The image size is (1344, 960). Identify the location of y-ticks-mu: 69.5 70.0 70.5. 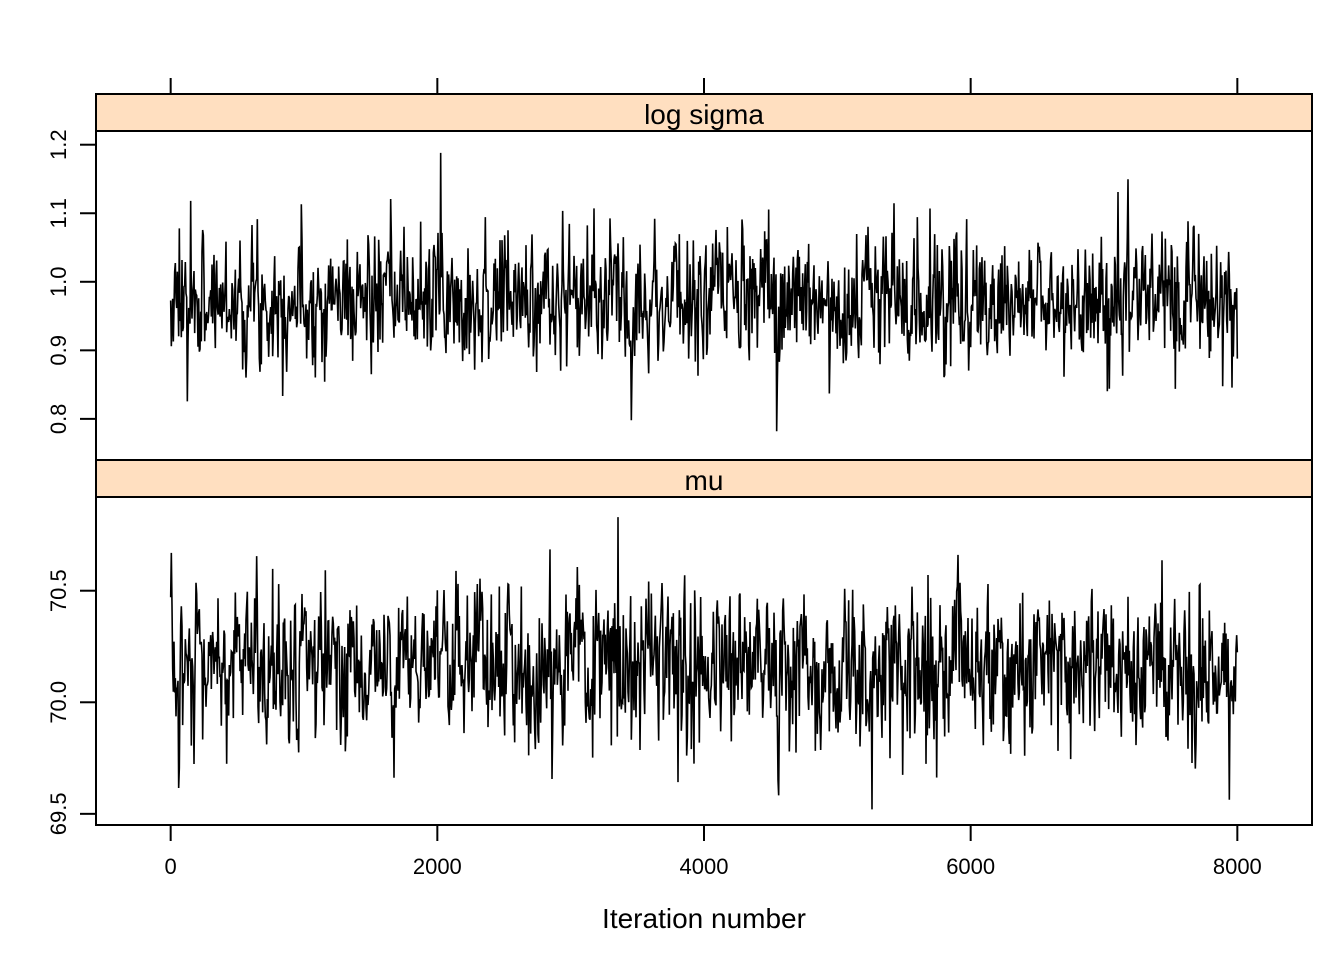
(71, 702).